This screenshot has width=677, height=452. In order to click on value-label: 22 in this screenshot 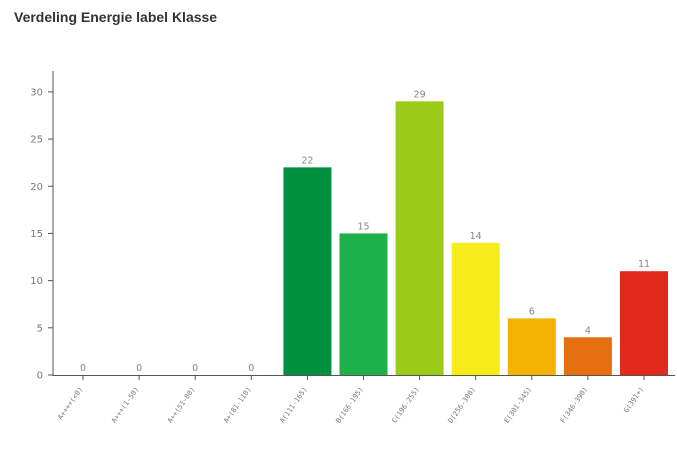, I will do `click(307, 160)`.